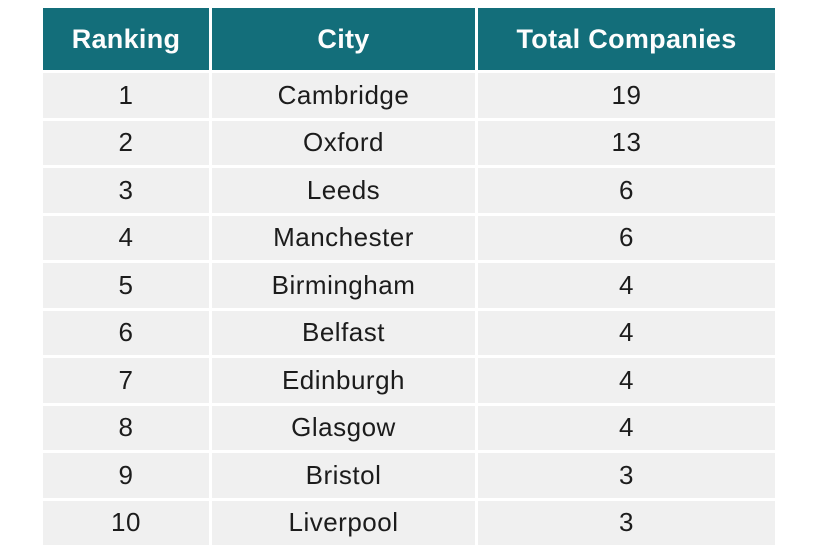 This screenshot has width=820, height=545. Describe the element at coordinates (126, 475) in the screenshot. I see `cell-ranking: 9` at that location.